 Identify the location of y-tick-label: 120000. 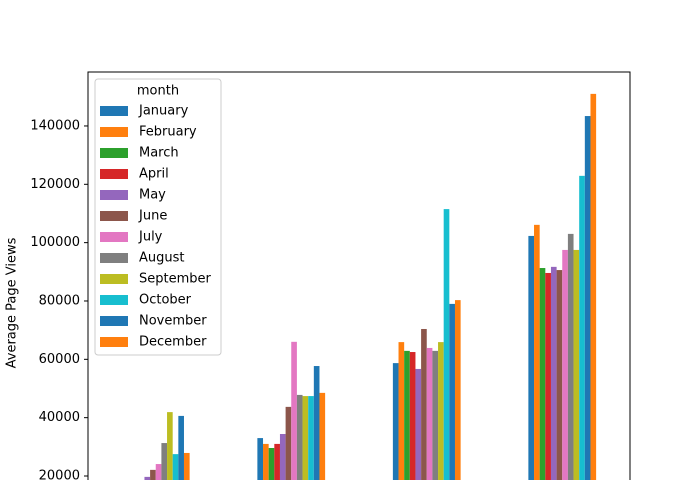
(55, 184).